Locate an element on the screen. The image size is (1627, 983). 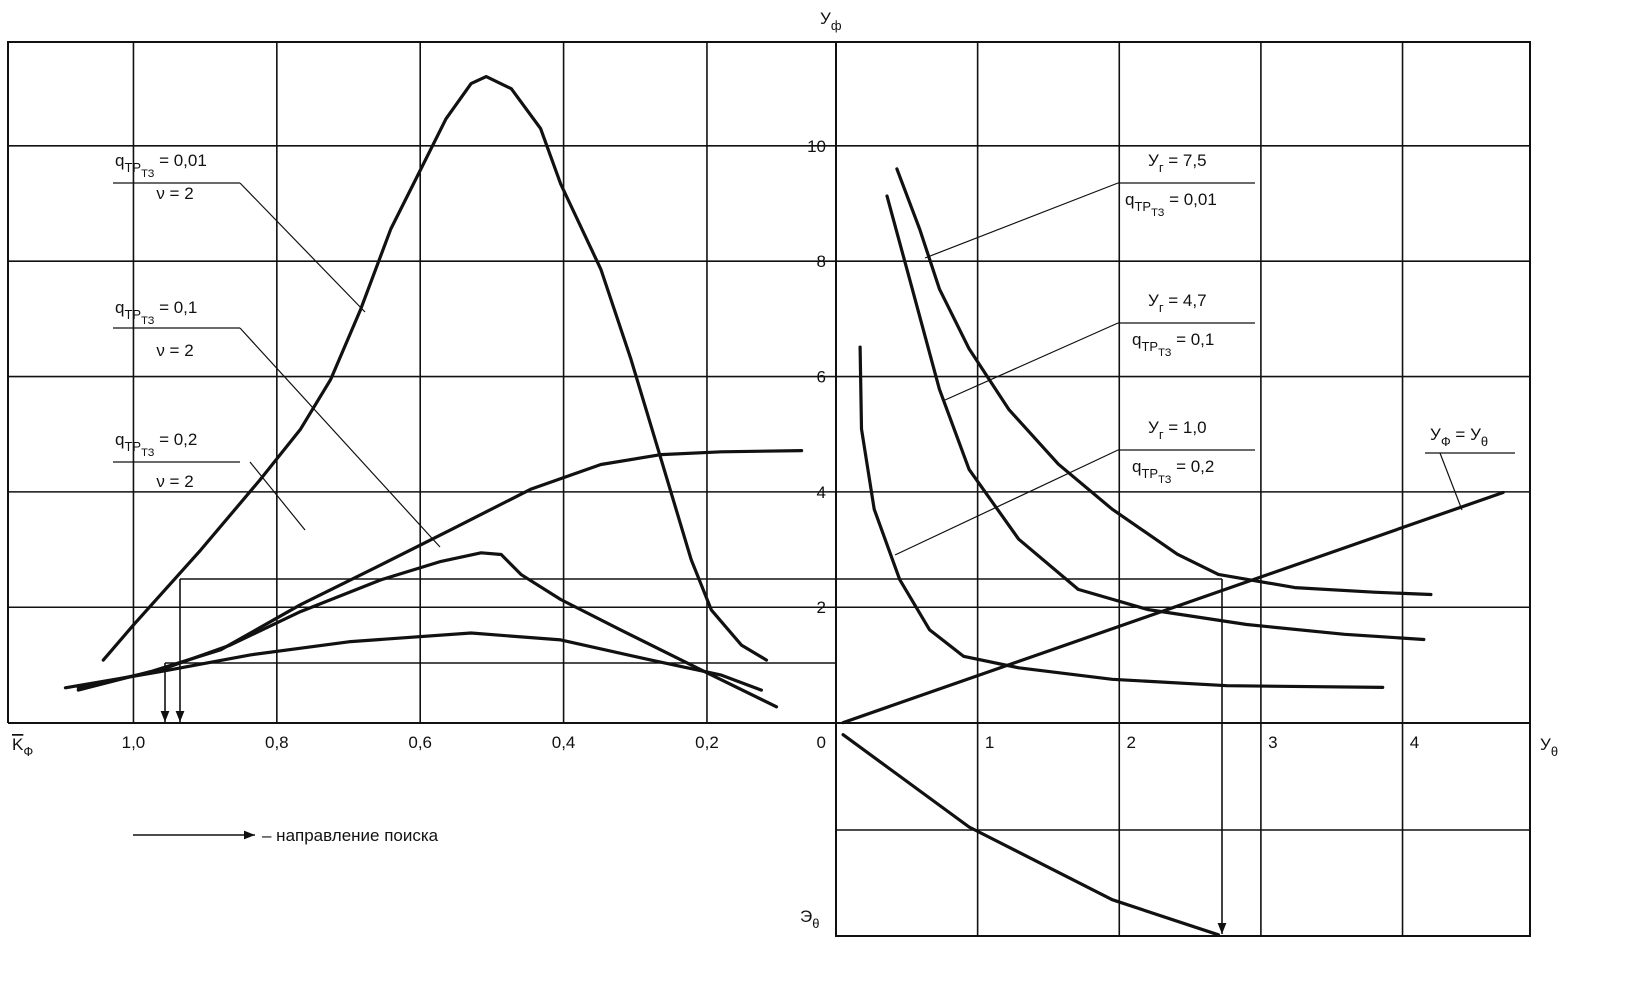
x-tick-label: 2 is located at coordinates (1131, 742).